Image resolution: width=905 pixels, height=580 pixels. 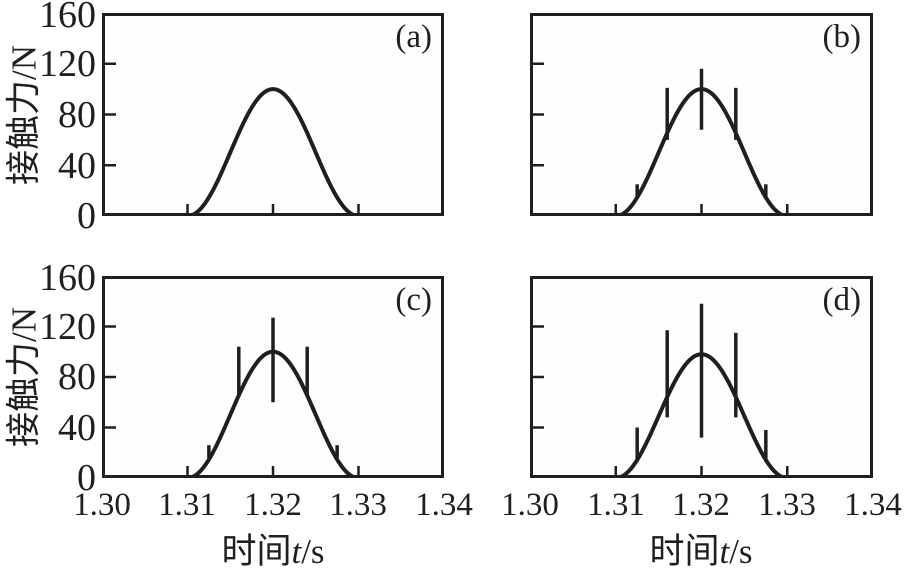 I want to click on subplot-d-plot, so click(x=701, y=377).